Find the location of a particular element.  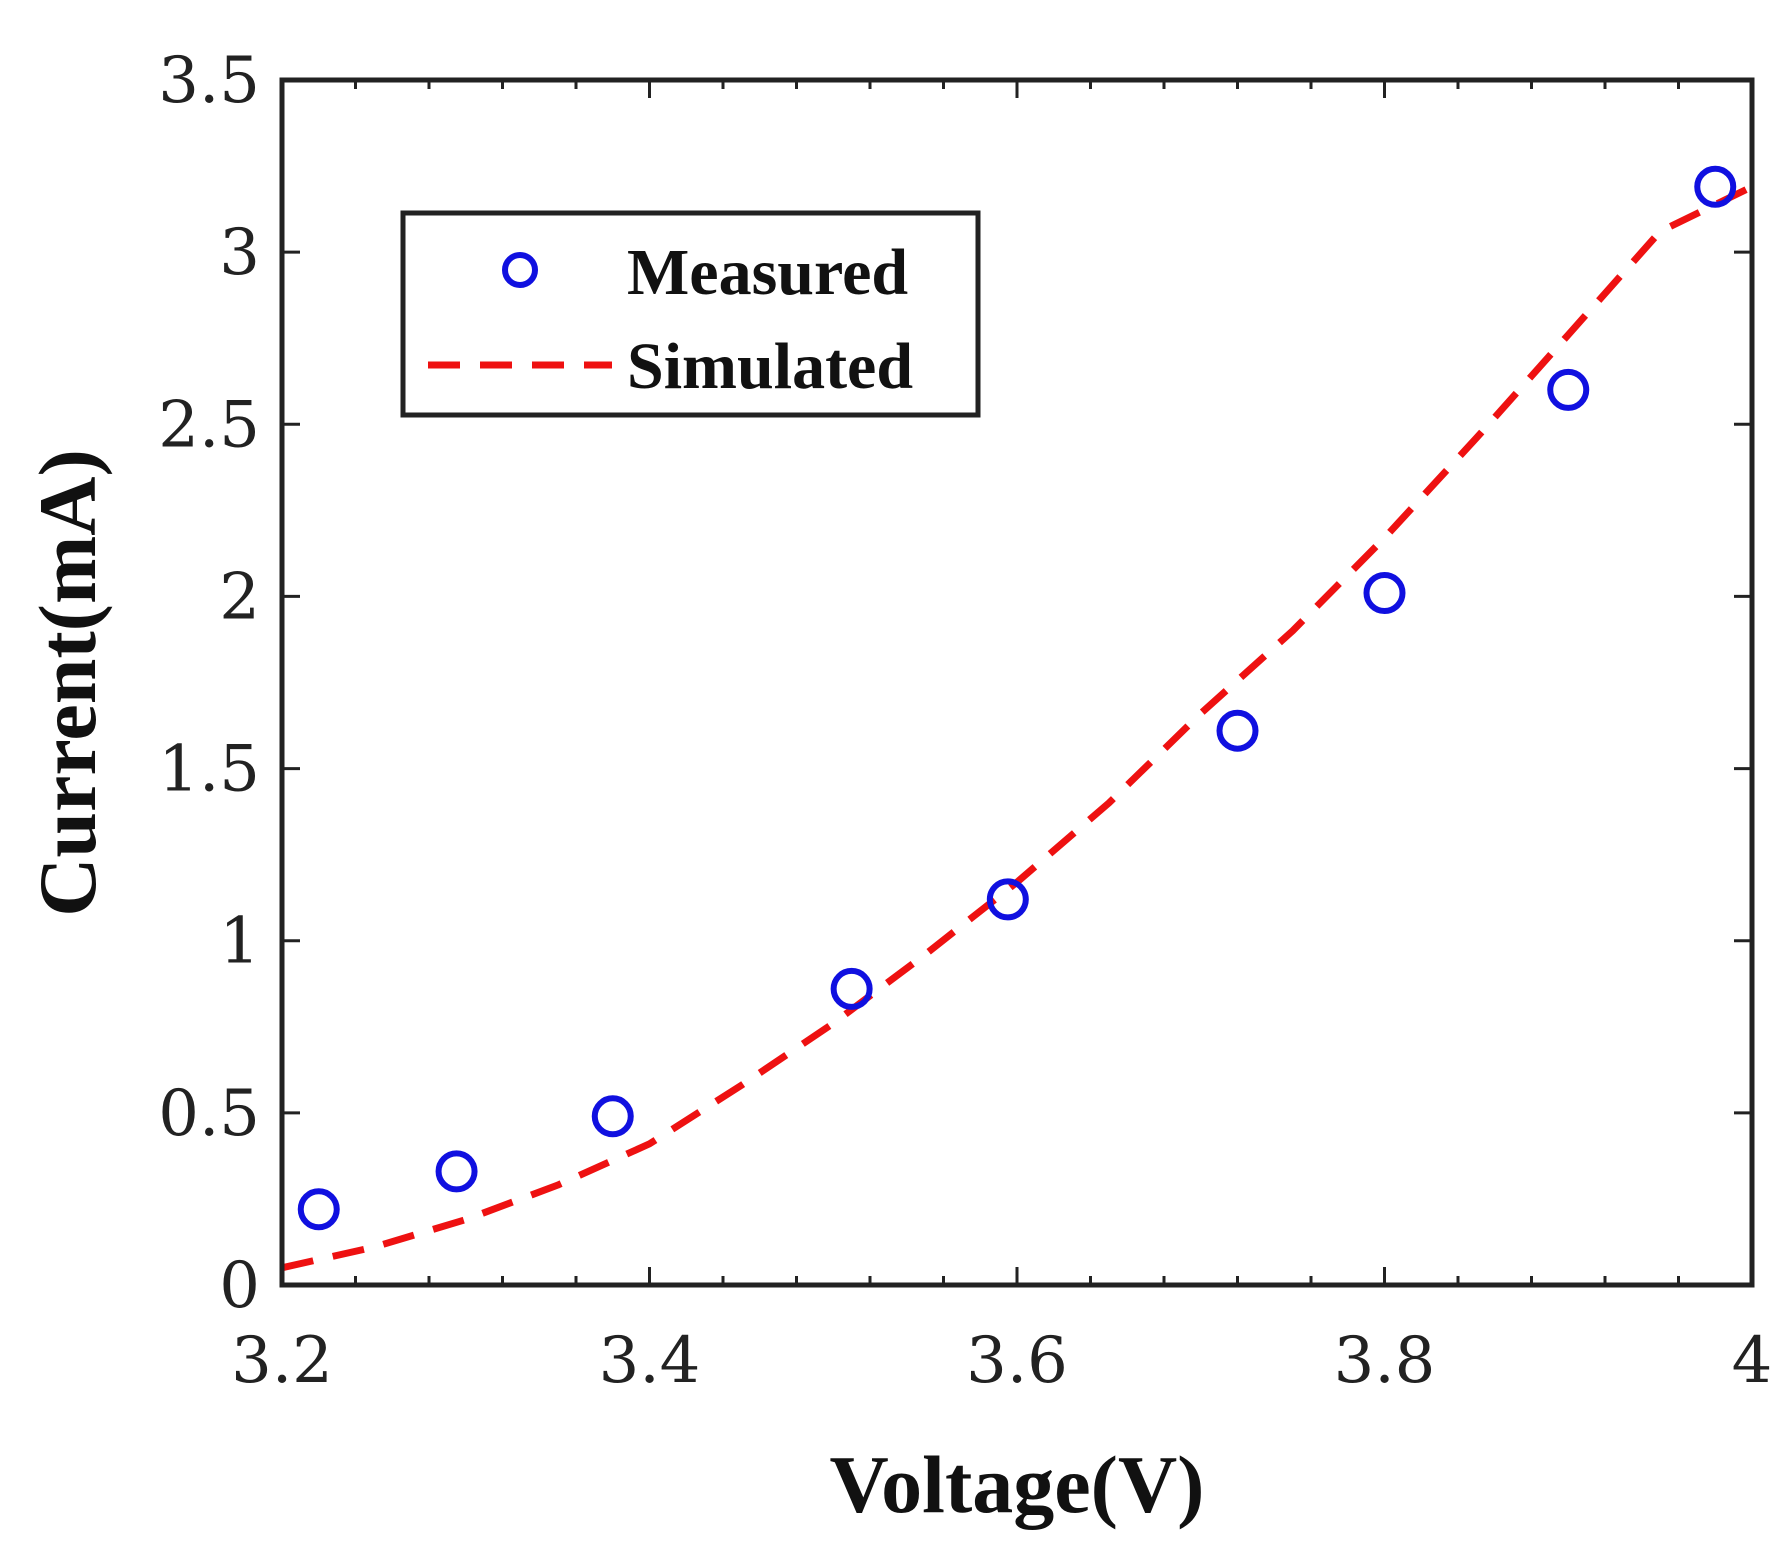

y-tick-label: 1.5 is located at coordinates (209, 770).